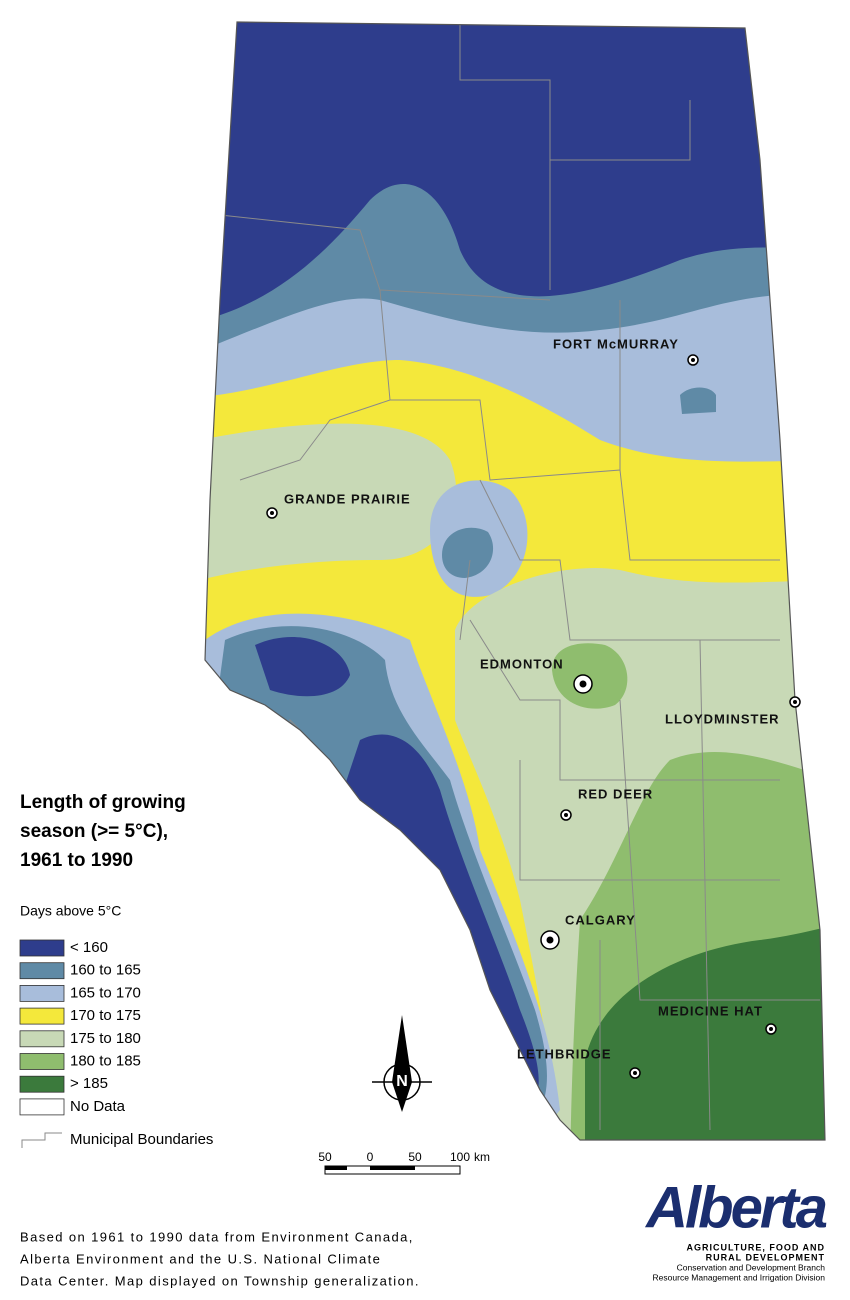 This screenshot has width=850, height=1300. I want to click on logo-line: AGRICULTURE, FOOD AND, so click(756, 1247).